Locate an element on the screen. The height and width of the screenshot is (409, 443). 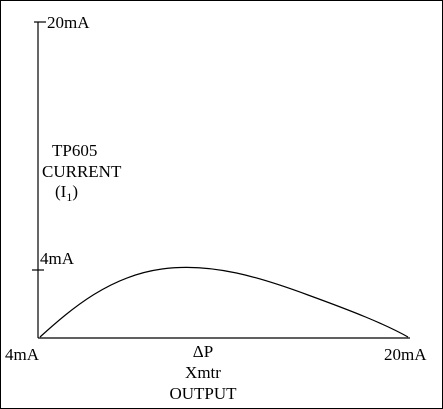
y-axis-title-line-2: CURRENT is located at coordinates (82, 171).